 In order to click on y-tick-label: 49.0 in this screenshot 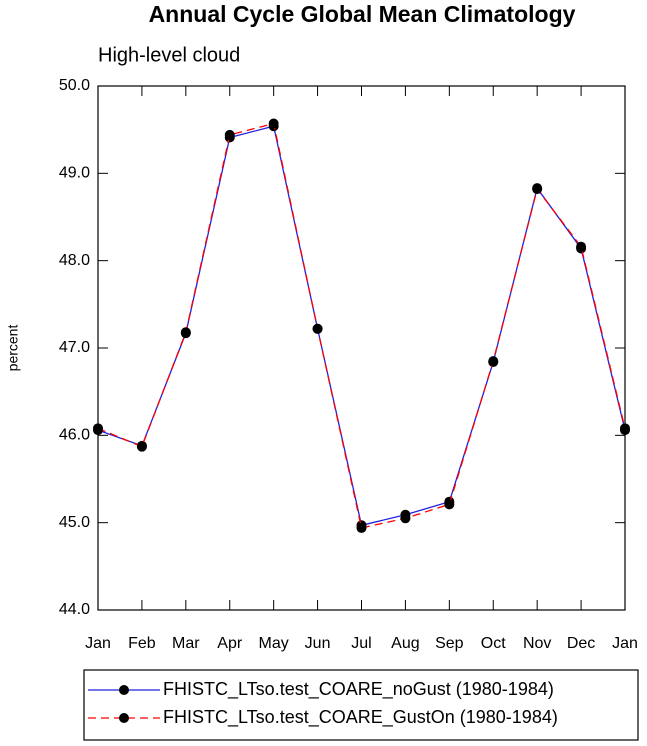, I will do `click(74, 173)`.